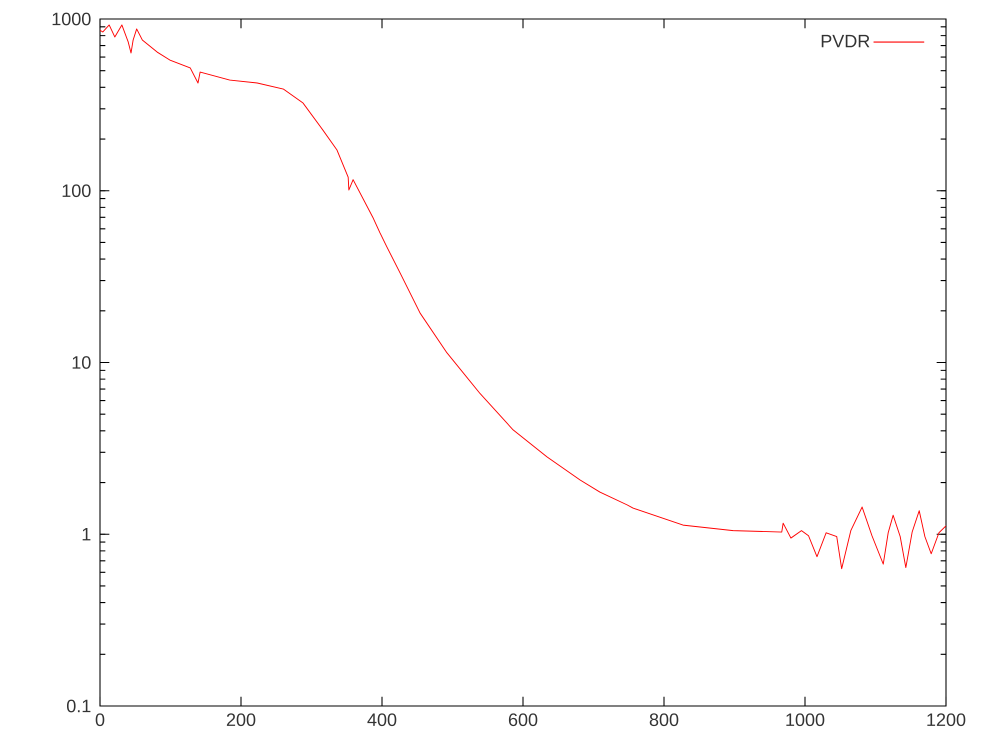 The image size is (986, 752). I want to click on x-tick-label: 0, so click(100, 719).